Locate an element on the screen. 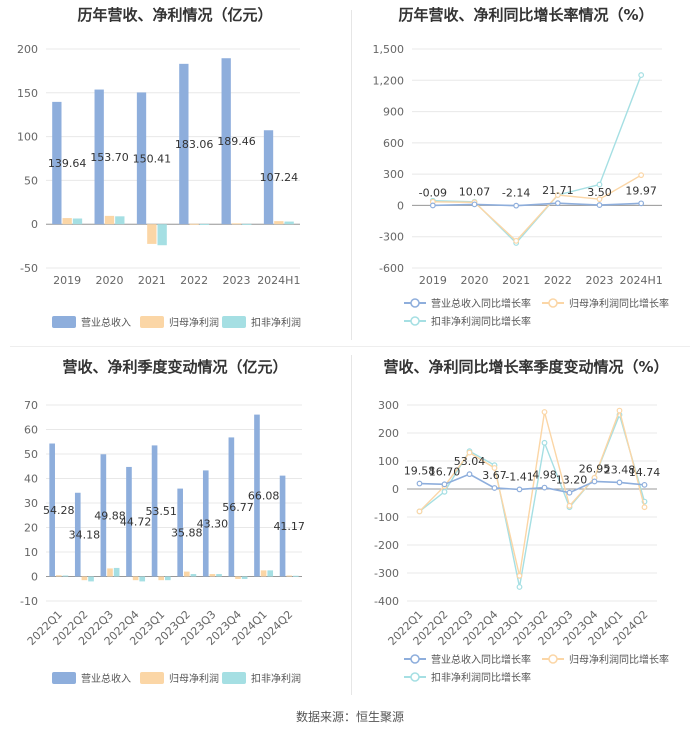  data-label: 44.72 is located at coordinates (136, 522).